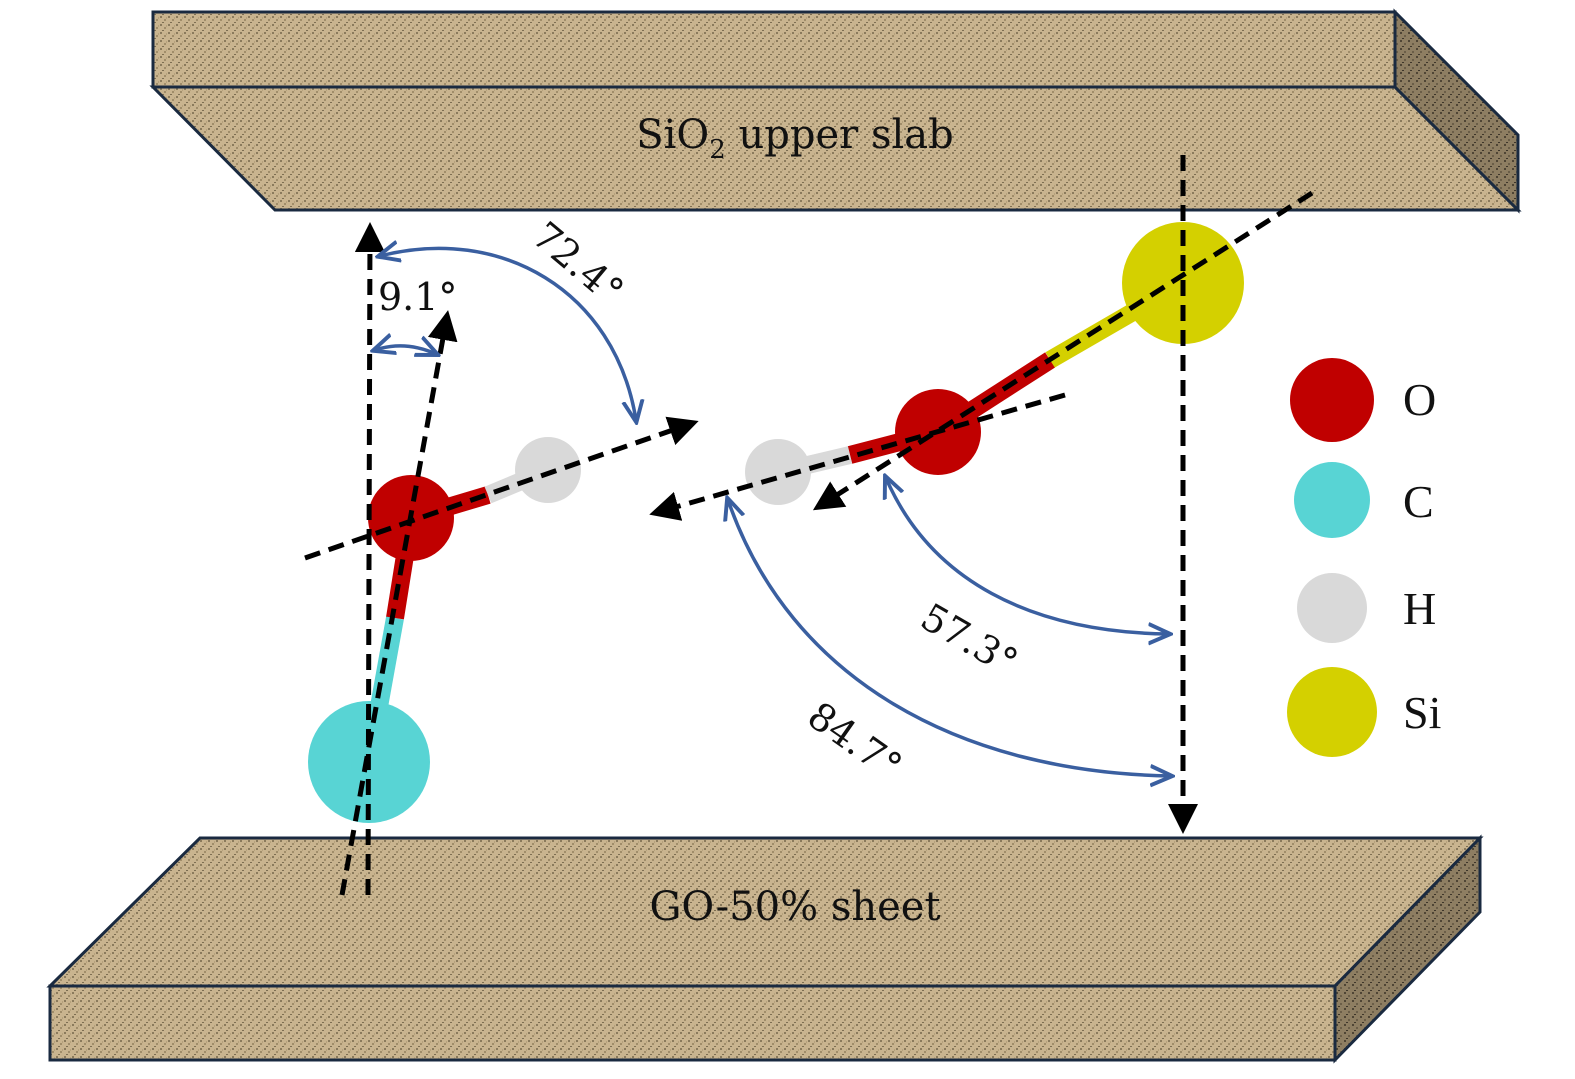 The width and height of the screenshot is (1575, 1079). Describe the element at coordinates (1332, 712) in the screenshot. I see `legend-silicon-swatch` at that location.